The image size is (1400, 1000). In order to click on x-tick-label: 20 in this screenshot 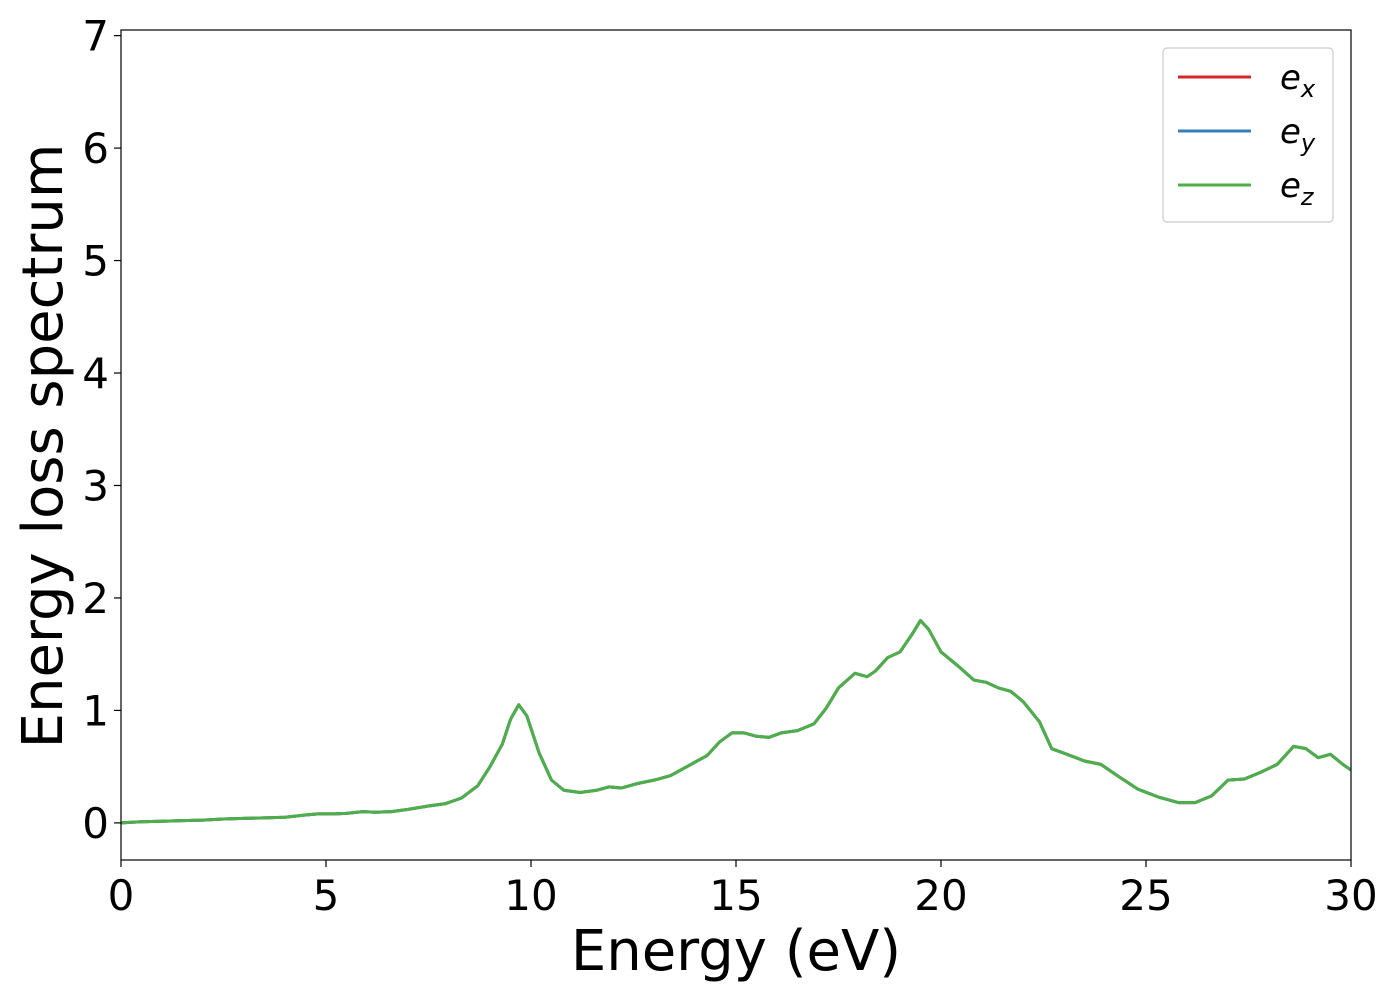, I will do `click(940, 895)`.